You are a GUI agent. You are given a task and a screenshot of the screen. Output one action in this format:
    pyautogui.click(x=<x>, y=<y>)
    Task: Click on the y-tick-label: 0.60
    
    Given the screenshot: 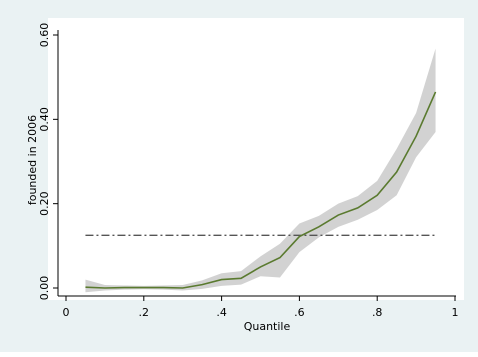 What is the action you would take?
    pyautogui.click(x=44, y=35)
    